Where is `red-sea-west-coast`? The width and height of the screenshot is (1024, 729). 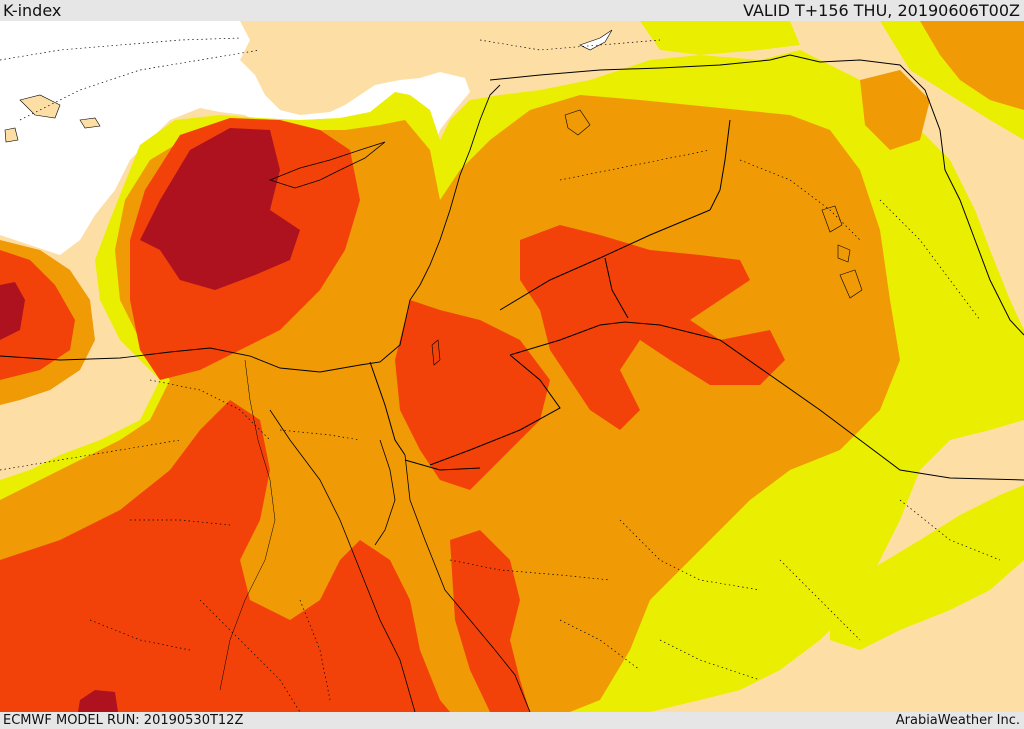
red-sea-west-coast is located at coordinates (342, 560).